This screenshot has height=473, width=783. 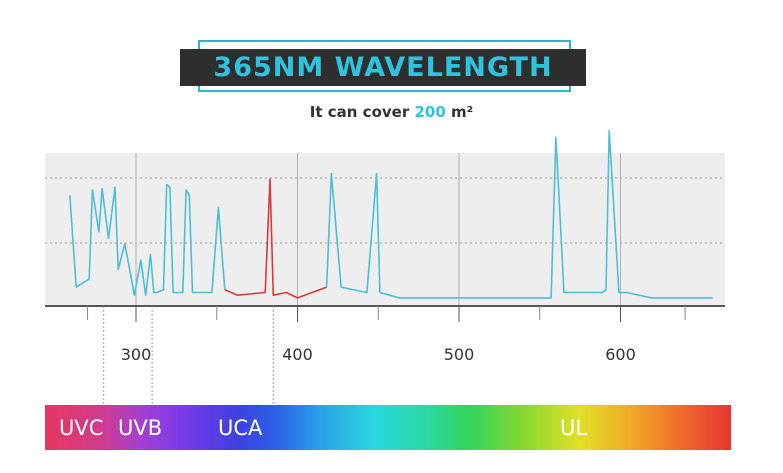 I want to click on spectrum-bar, so click(x=388, y=427).